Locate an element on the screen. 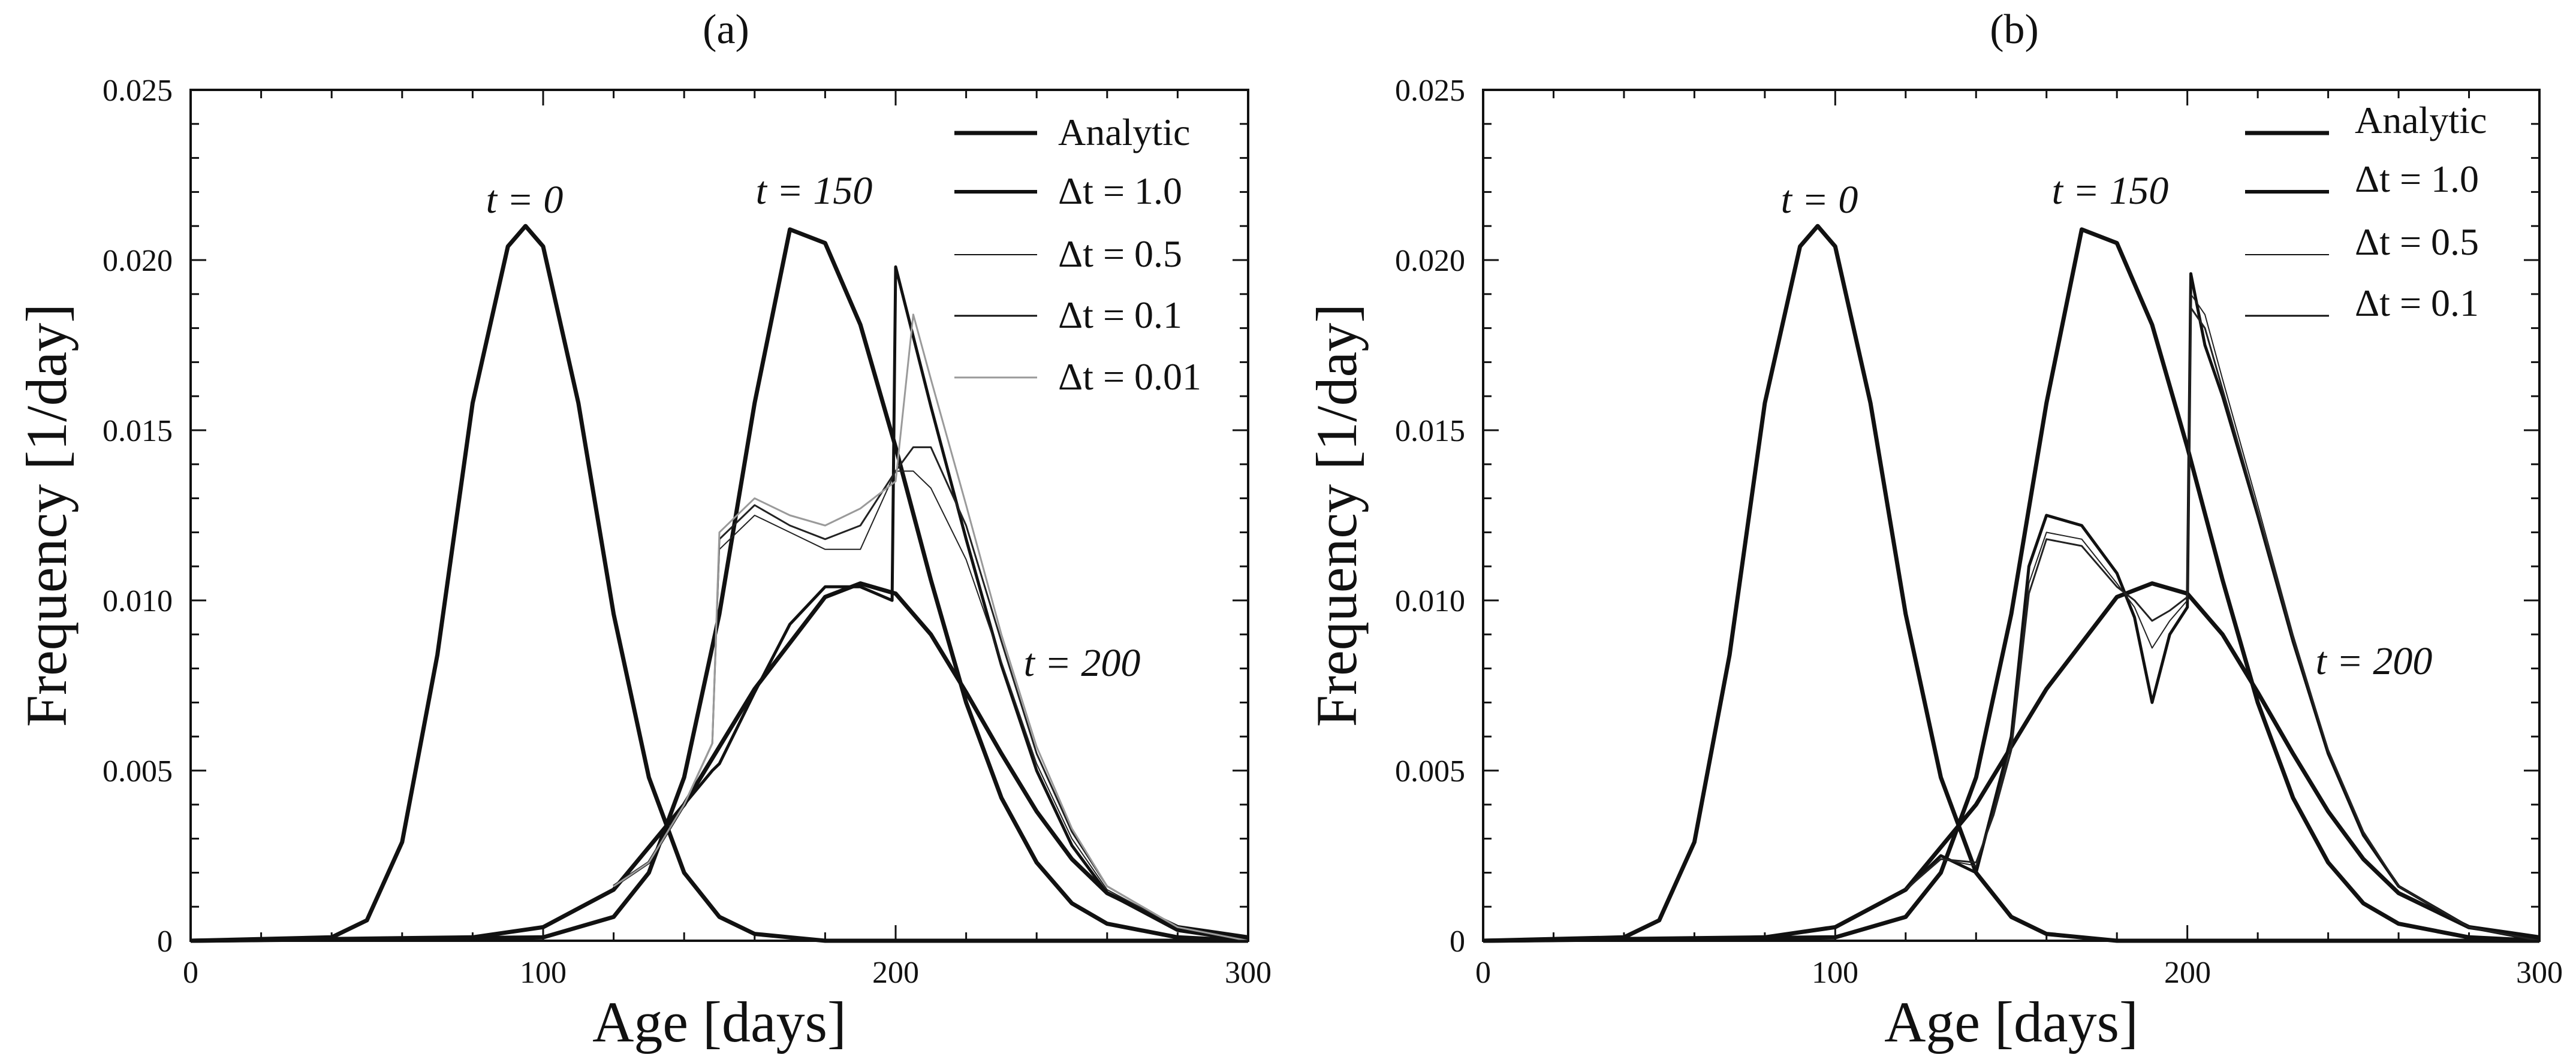 The image size is (2576, 1054). annotation-t0-a: t = 0 is located at coordinates (525, 200).